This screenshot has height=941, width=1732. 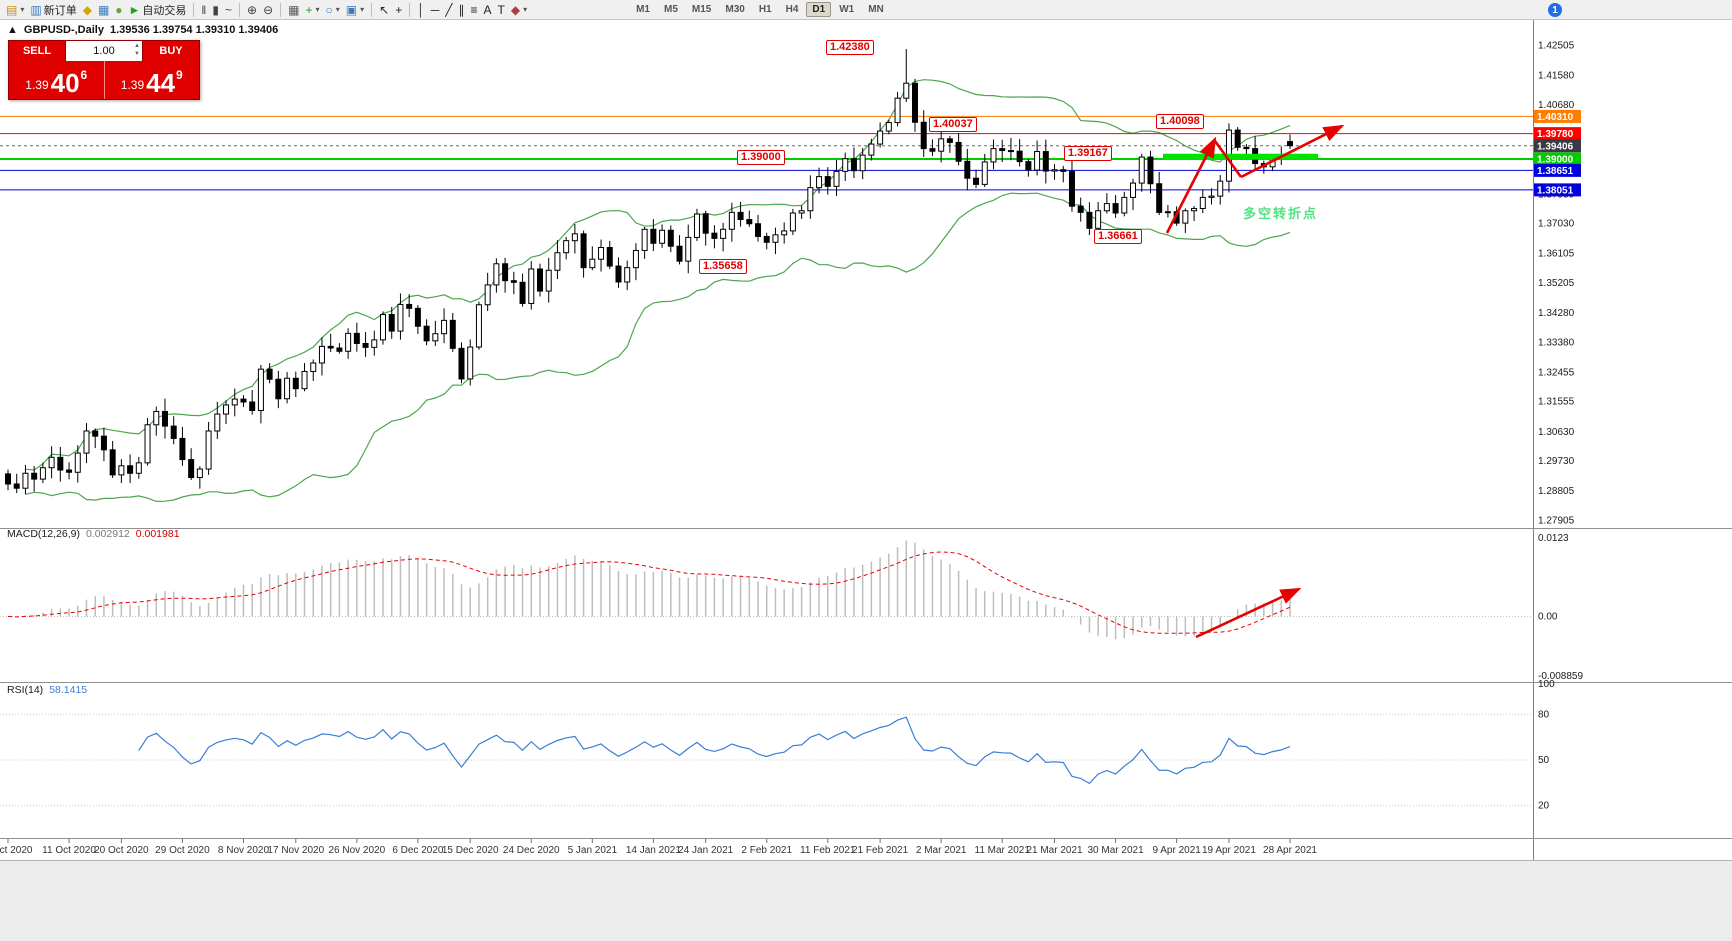 I want to click on trendline-icon: ╱, so click(x=448, y=10).